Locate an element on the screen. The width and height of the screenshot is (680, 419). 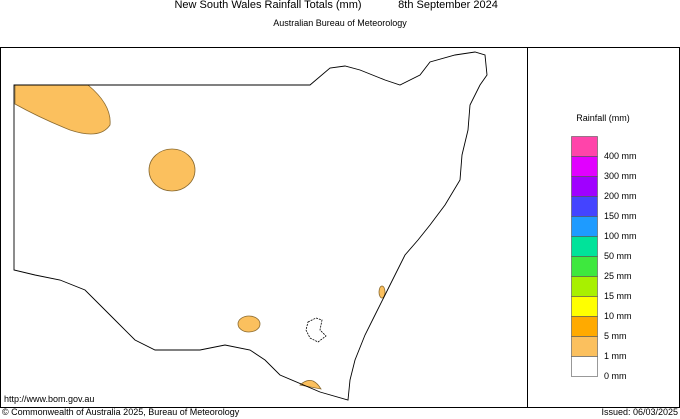
legend-title: Rainfall (mm) is located at coordinates (603, 118).